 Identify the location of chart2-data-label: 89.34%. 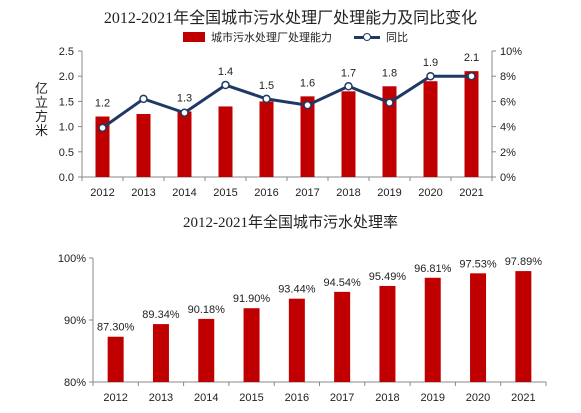
(161, 315).